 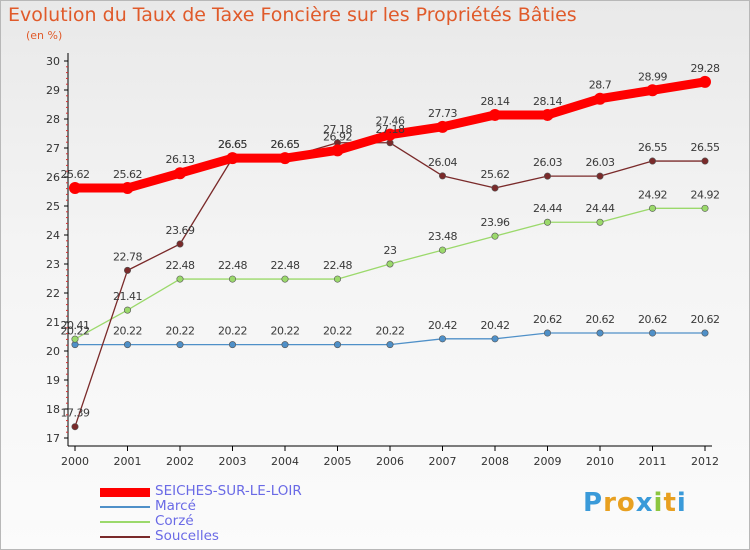 I want to click on logo-letter: P, so click(x=593, y=503).